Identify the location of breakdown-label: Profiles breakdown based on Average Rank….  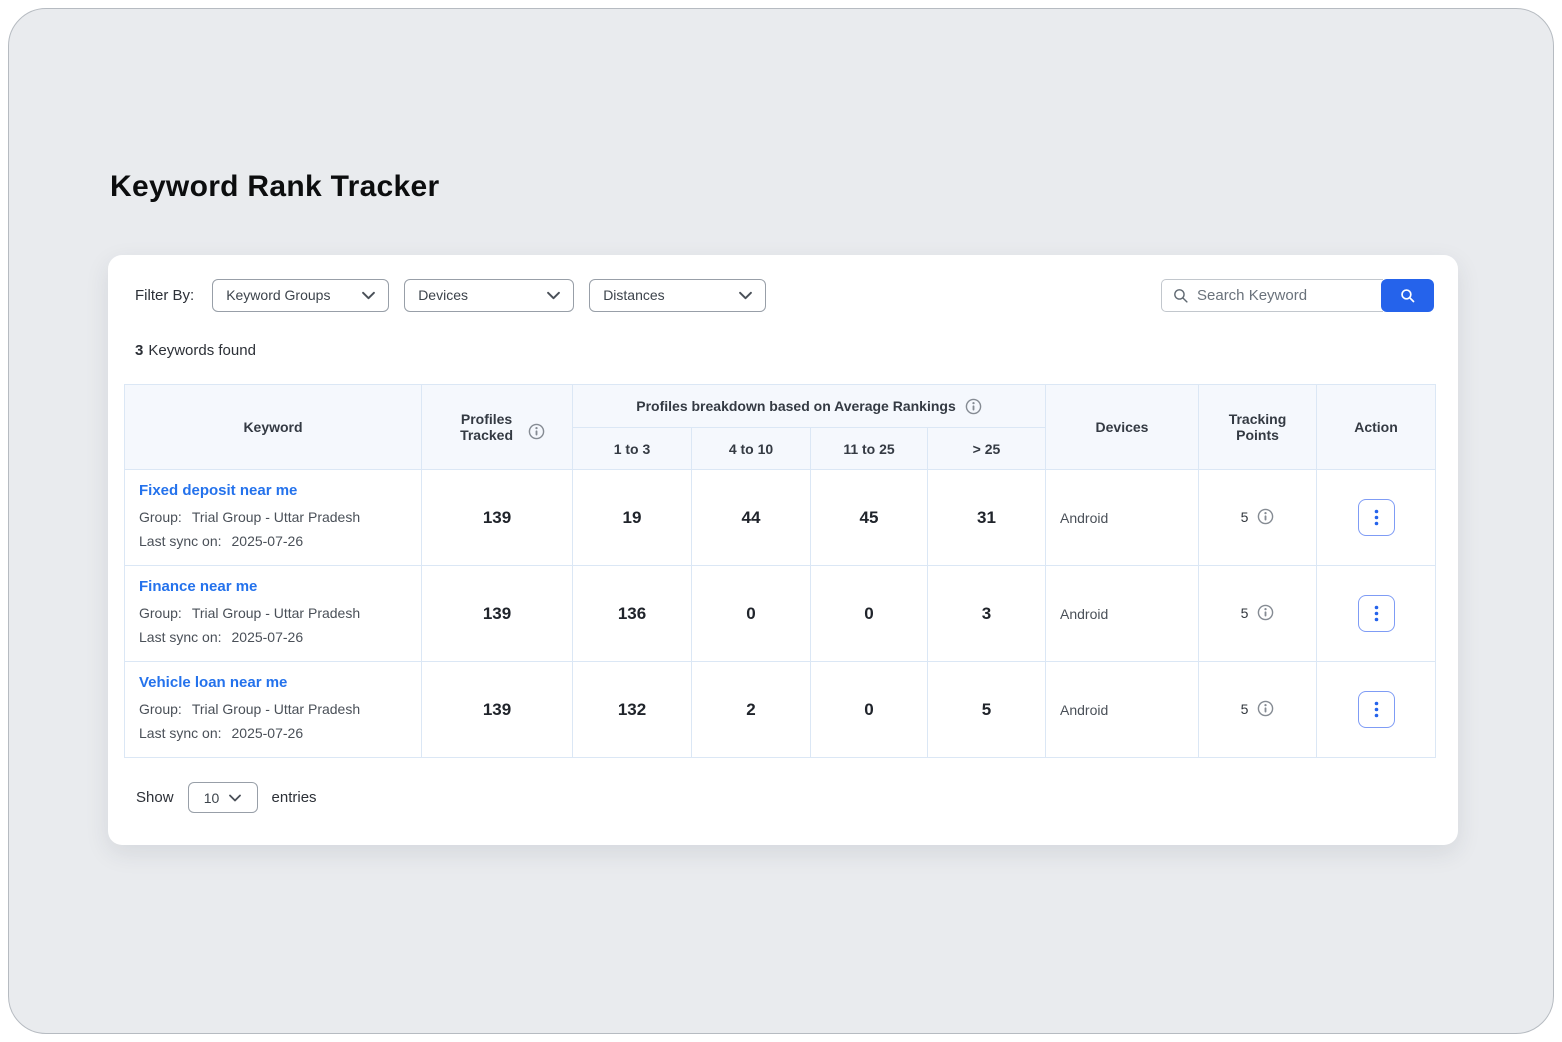
(796, 406).